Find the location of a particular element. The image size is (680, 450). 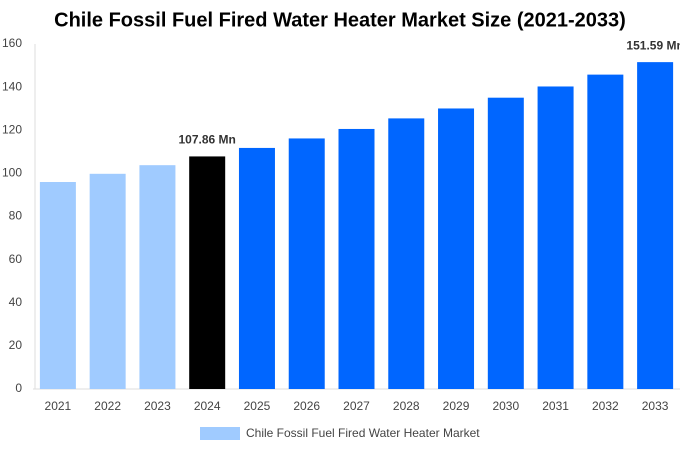

x-tick-label: 2027 is located at coordinates (356, 406).